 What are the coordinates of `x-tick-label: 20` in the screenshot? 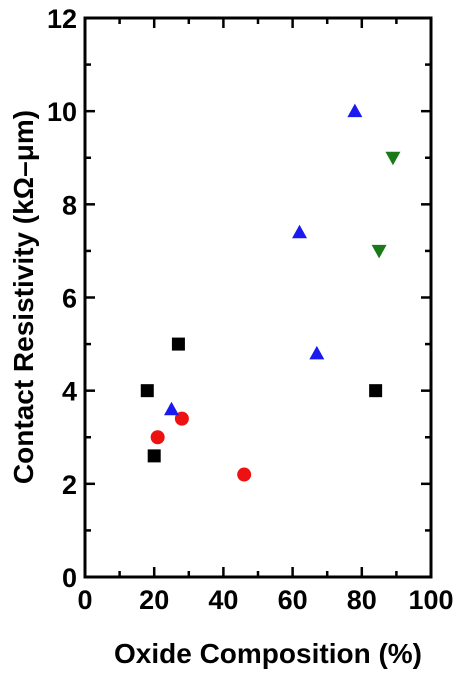 It's located at (154, 600).